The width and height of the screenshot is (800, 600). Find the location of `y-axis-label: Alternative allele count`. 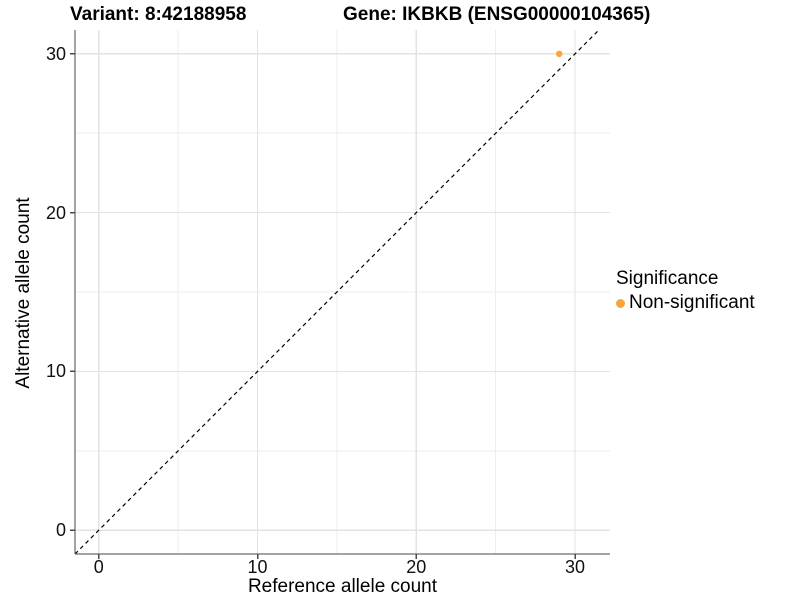

y-axis-label: Alternative allele count is located at coordinates (23, 293).